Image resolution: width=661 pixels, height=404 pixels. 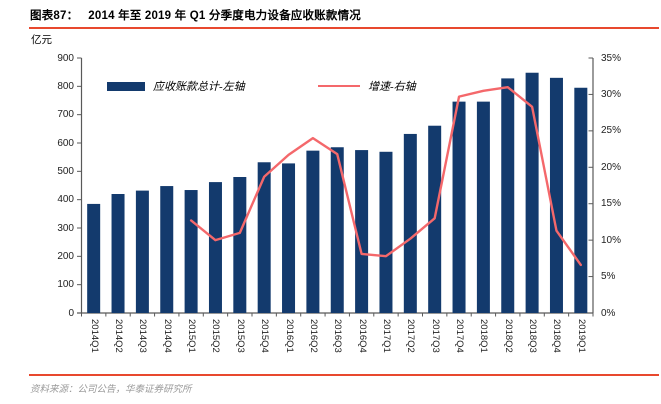 I want to click on x-axis-category-label: 2018Q2, so click(x=508, y=336).